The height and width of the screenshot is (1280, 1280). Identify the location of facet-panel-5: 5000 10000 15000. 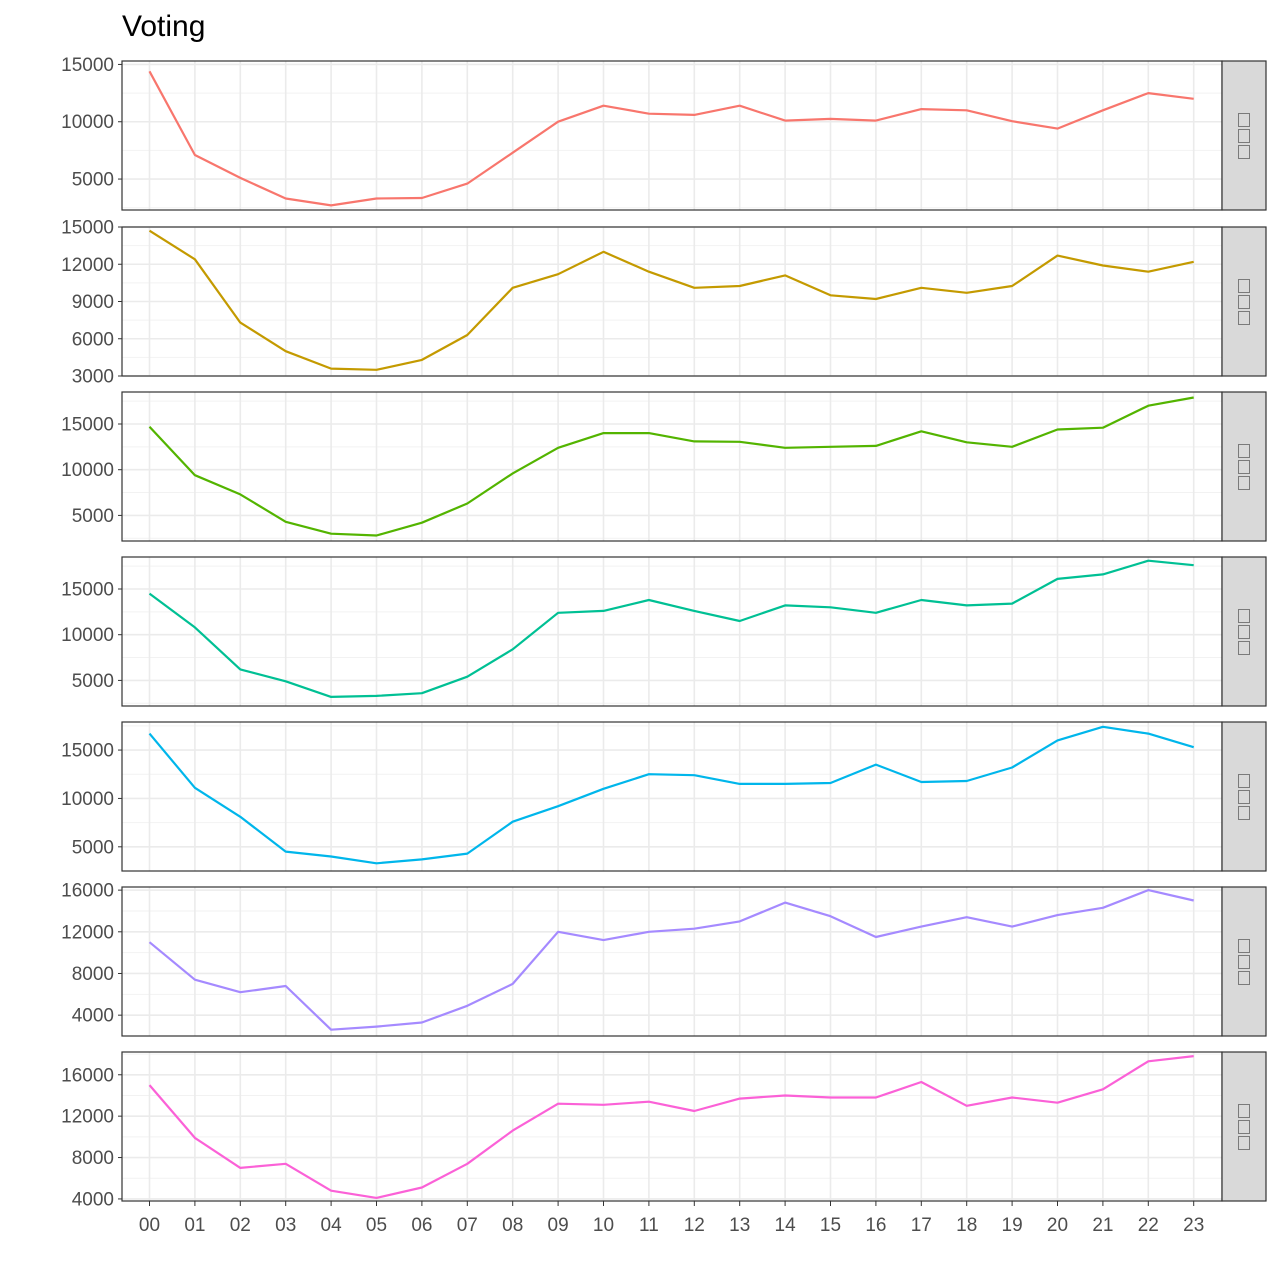
(664, 796).